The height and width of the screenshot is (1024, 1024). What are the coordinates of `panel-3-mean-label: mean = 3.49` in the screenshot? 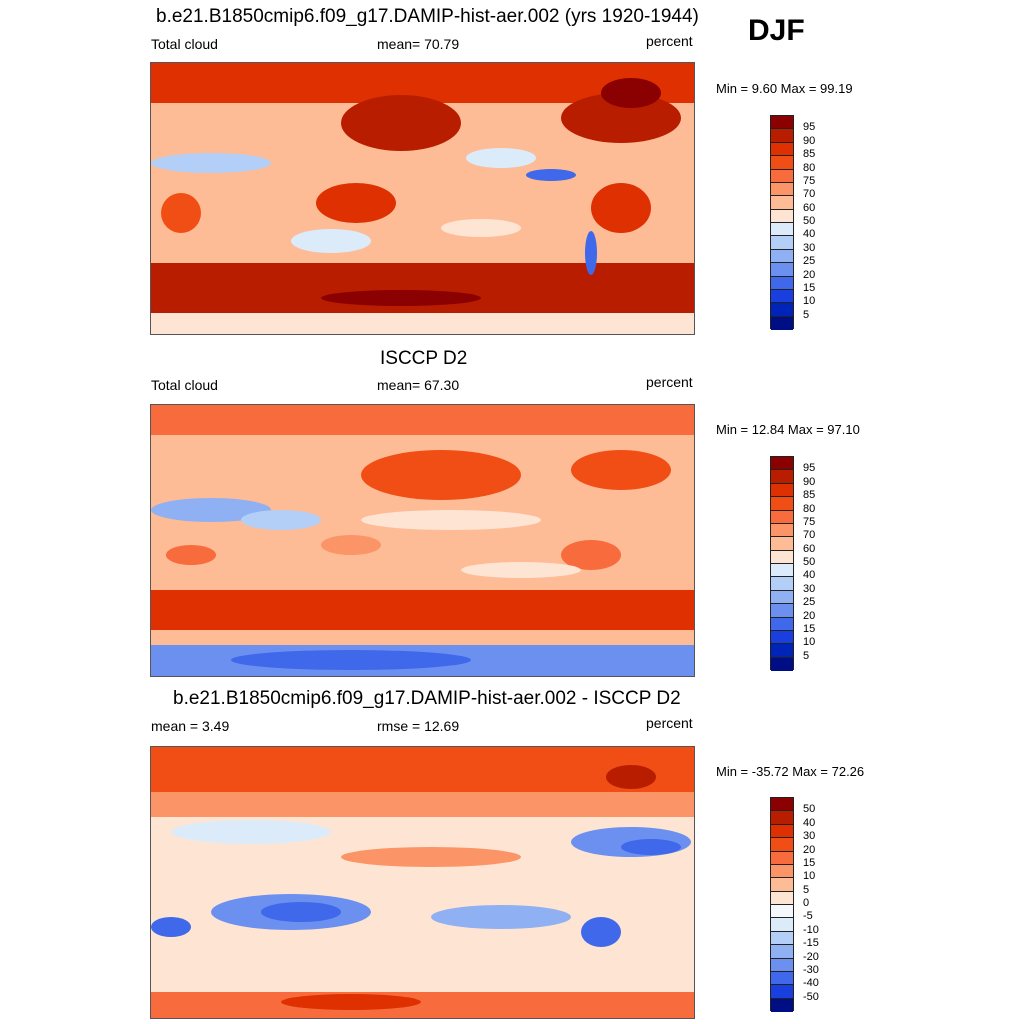 It's located at (190, 726).